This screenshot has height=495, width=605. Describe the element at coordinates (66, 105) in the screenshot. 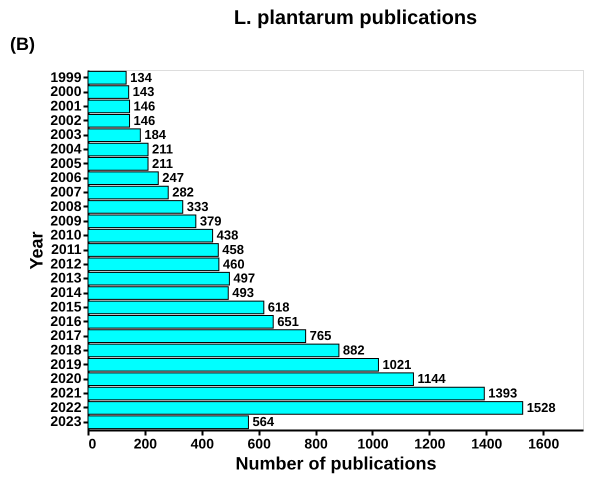

I see `y-tick-label: 2001` at that location.